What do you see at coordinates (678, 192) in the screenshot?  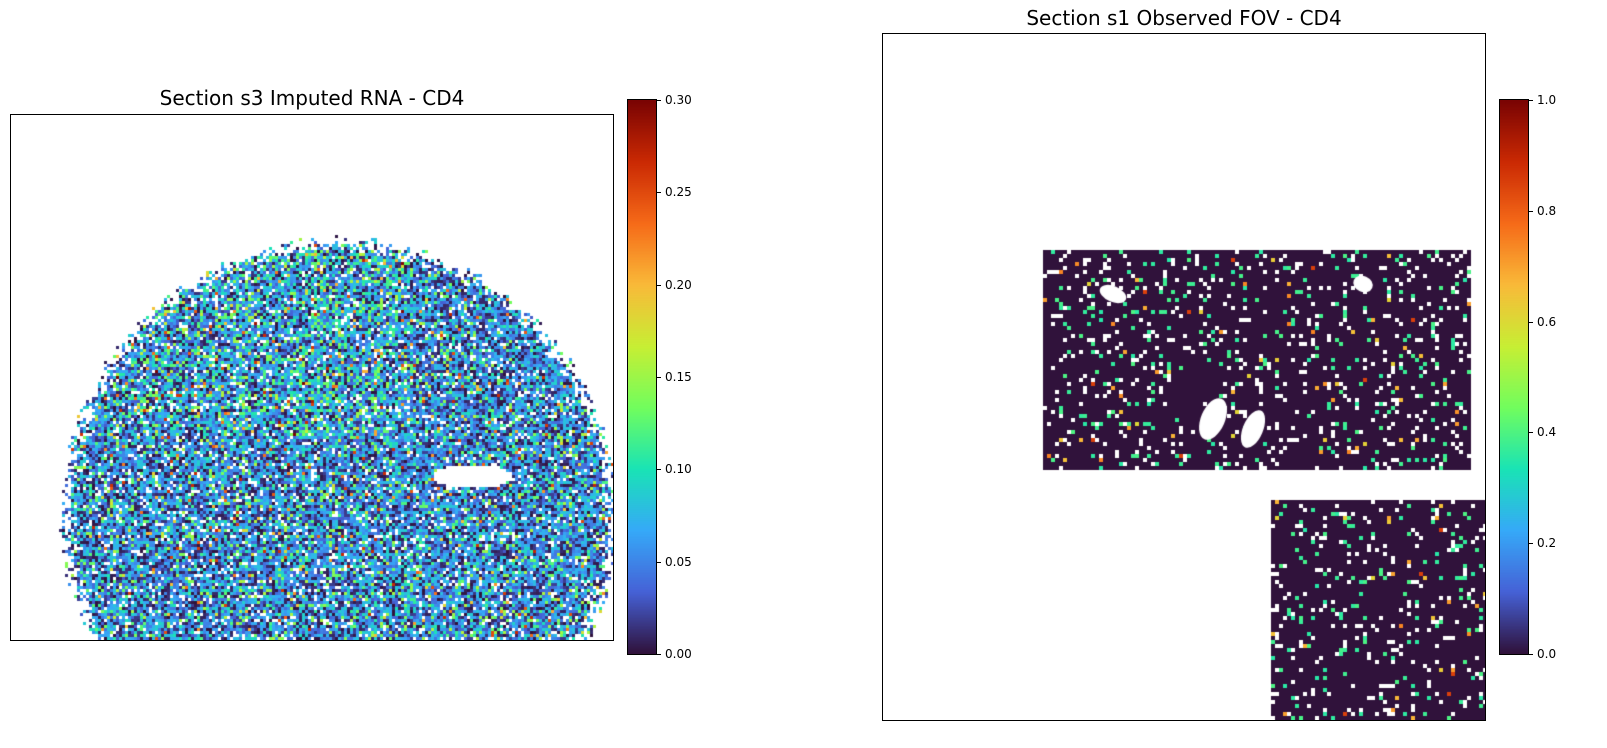 I see `left-colorbar-tick-label: 0.25` at bounding box center [678, 192].